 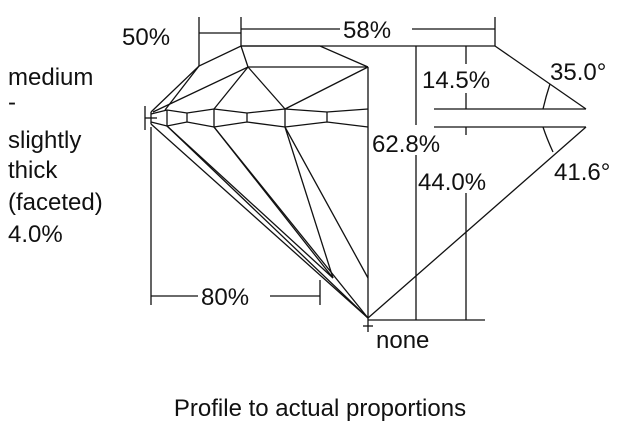 I want to click on crown-height-label: 50%, so click(x=146, y=37).